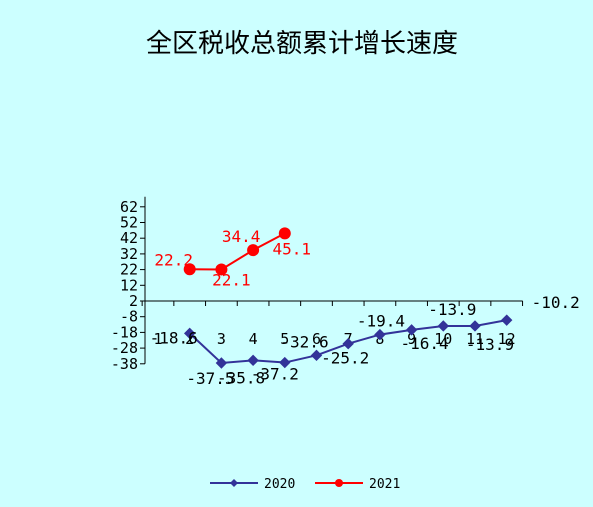  I want to click on x-tick-label: 1, so click(157, 339).